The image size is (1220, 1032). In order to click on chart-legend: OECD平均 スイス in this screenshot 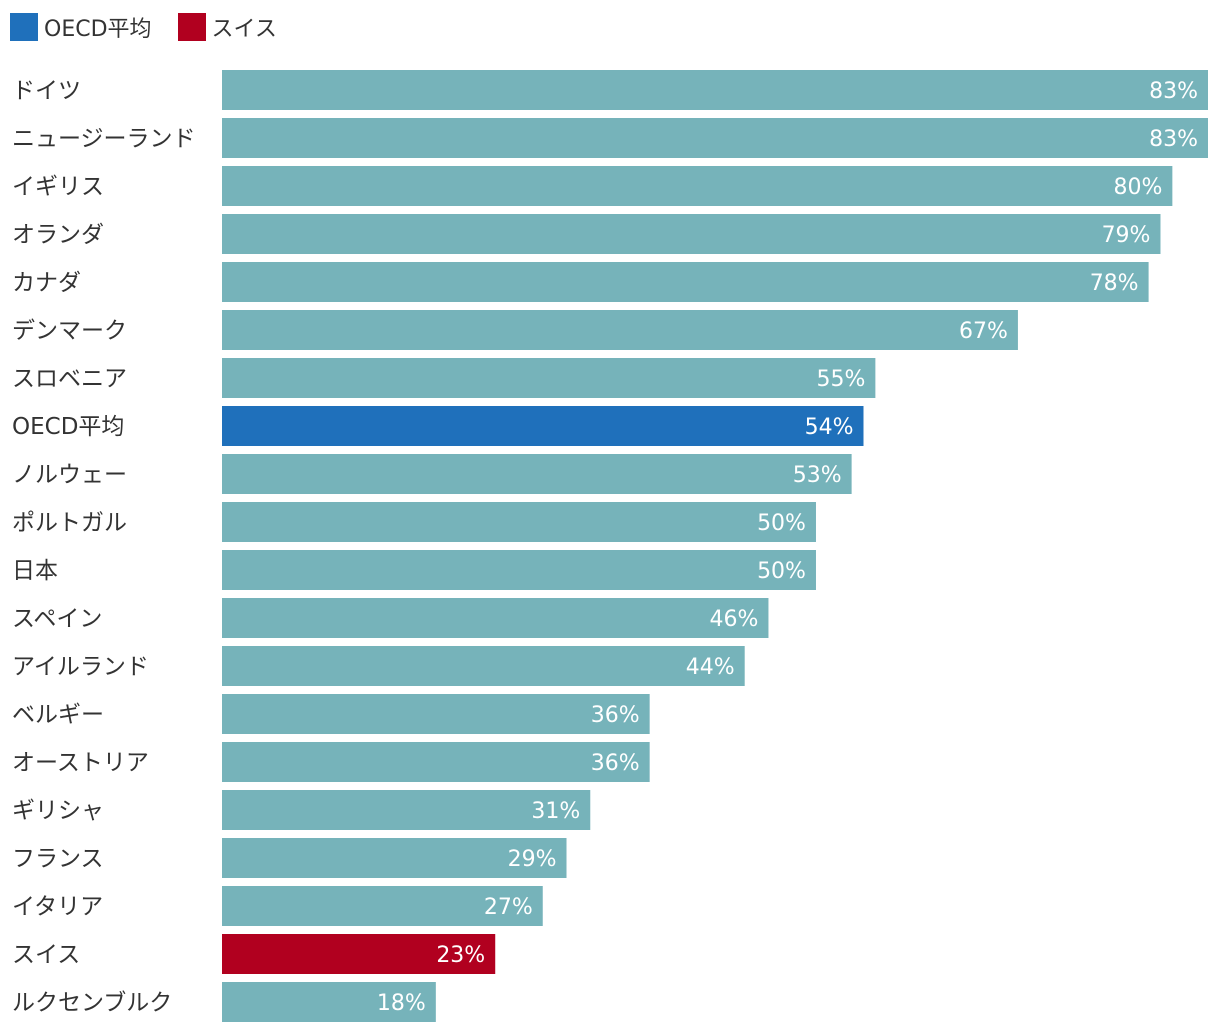, I will do `click(156, 27)`.